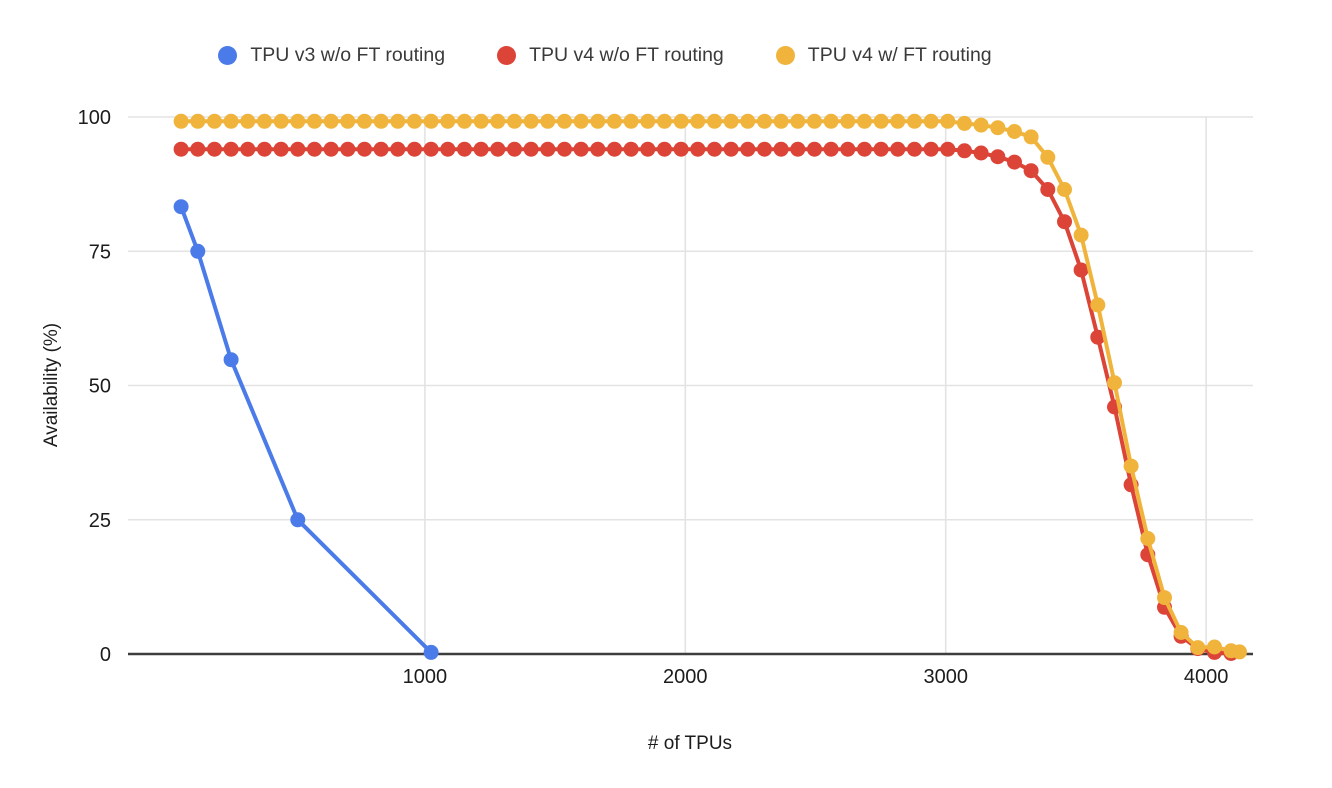  What do you see at coordinates (685, 677) in the screenshot?
I see `x-tick-label: 2000` at bounding box center [685, 677].